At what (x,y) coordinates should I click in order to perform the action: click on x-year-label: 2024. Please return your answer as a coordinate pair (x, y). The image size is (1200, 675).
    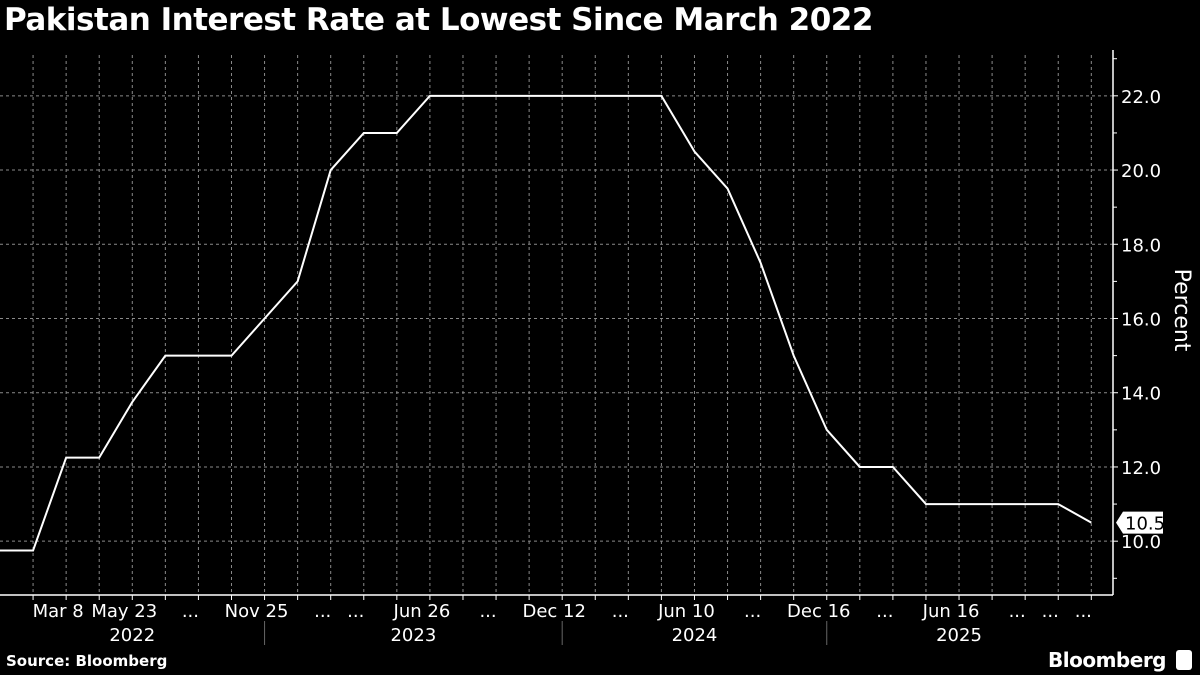
    Looking at the image, I should click on (695, 635).